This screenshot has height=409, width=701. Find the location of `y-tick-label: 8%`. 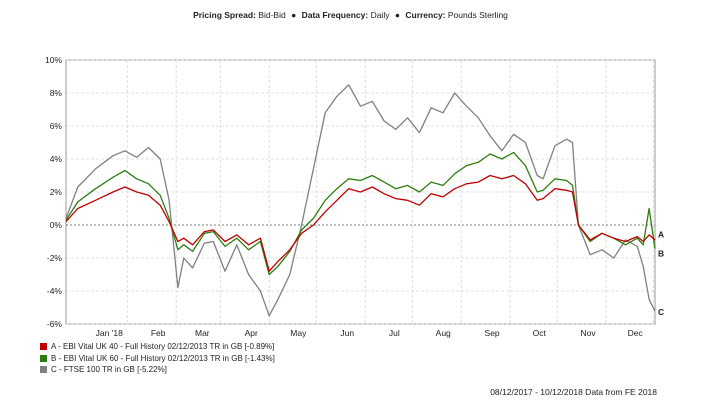

y-tick-label: 8% is located at coordinates (56, 93).